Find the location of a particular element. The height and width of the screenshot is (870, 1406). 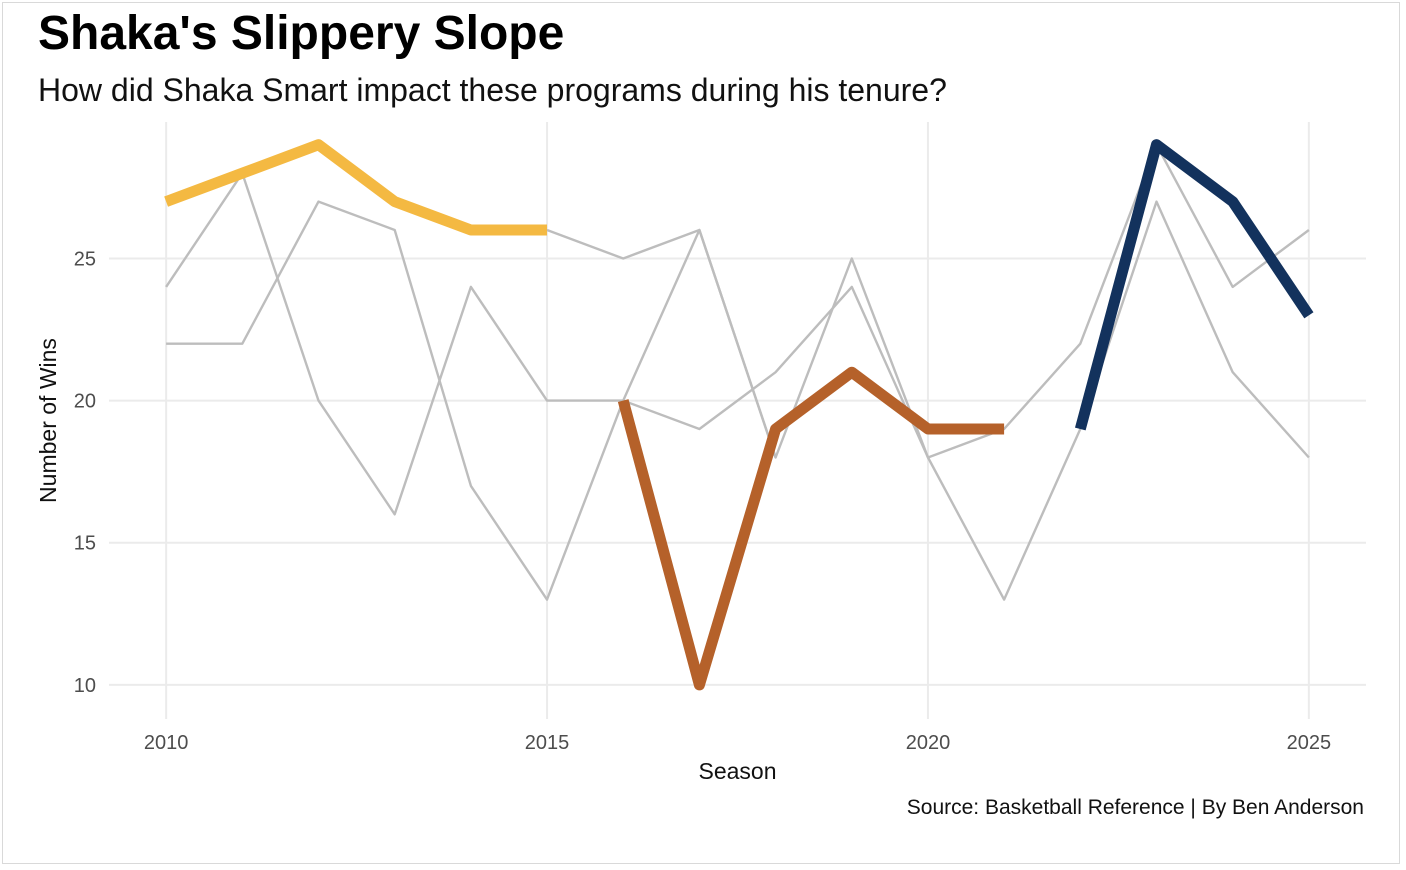

x-axis-title: Season is located at coordinates (737, 771).